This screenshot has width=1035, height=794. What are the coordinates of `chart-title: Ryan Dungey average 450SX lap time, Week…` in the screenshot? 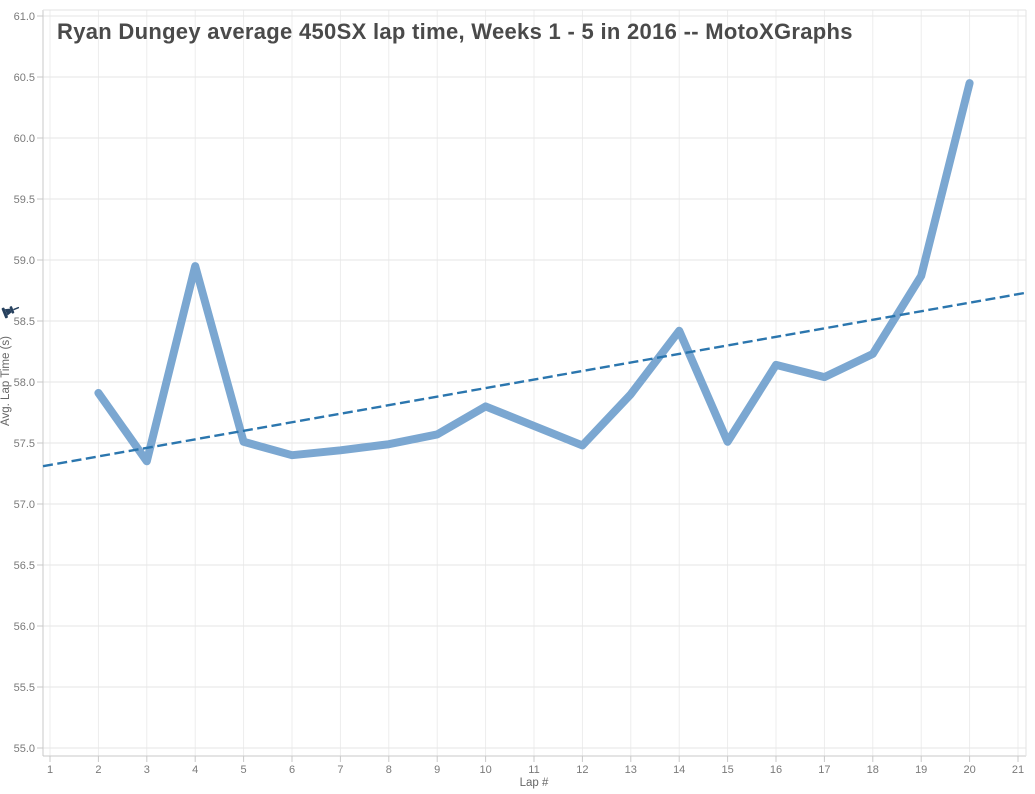 It's located at (455, 31).